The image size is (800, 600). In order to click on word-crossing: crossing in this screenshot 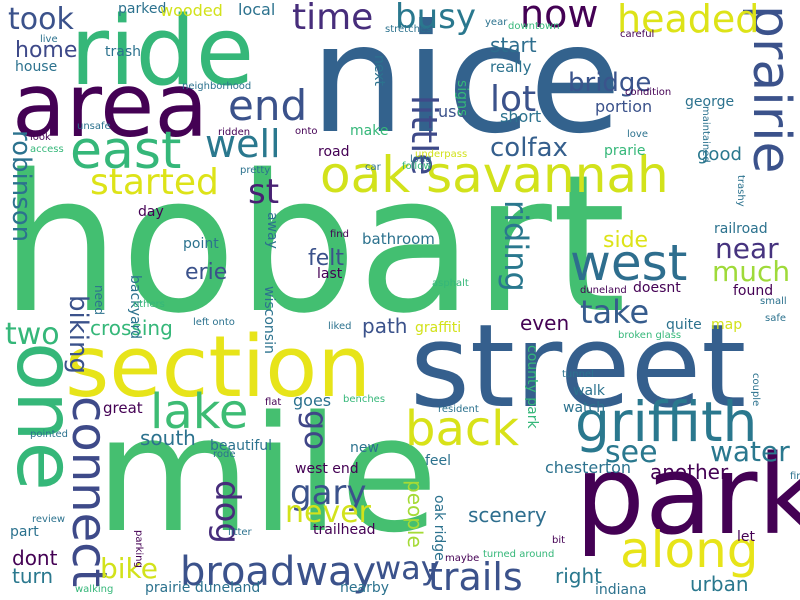, I will do `click(131, 328)`.